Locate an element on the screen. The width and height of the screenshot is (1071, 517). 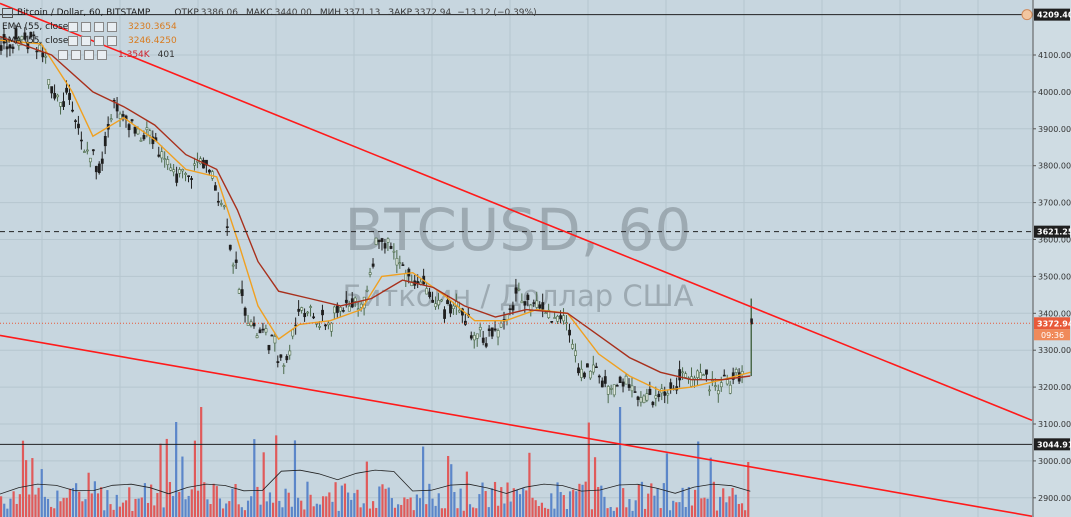
indicator-row-sma: SMA (55, close) 3246.4250 is located at coordinates (269, 41).